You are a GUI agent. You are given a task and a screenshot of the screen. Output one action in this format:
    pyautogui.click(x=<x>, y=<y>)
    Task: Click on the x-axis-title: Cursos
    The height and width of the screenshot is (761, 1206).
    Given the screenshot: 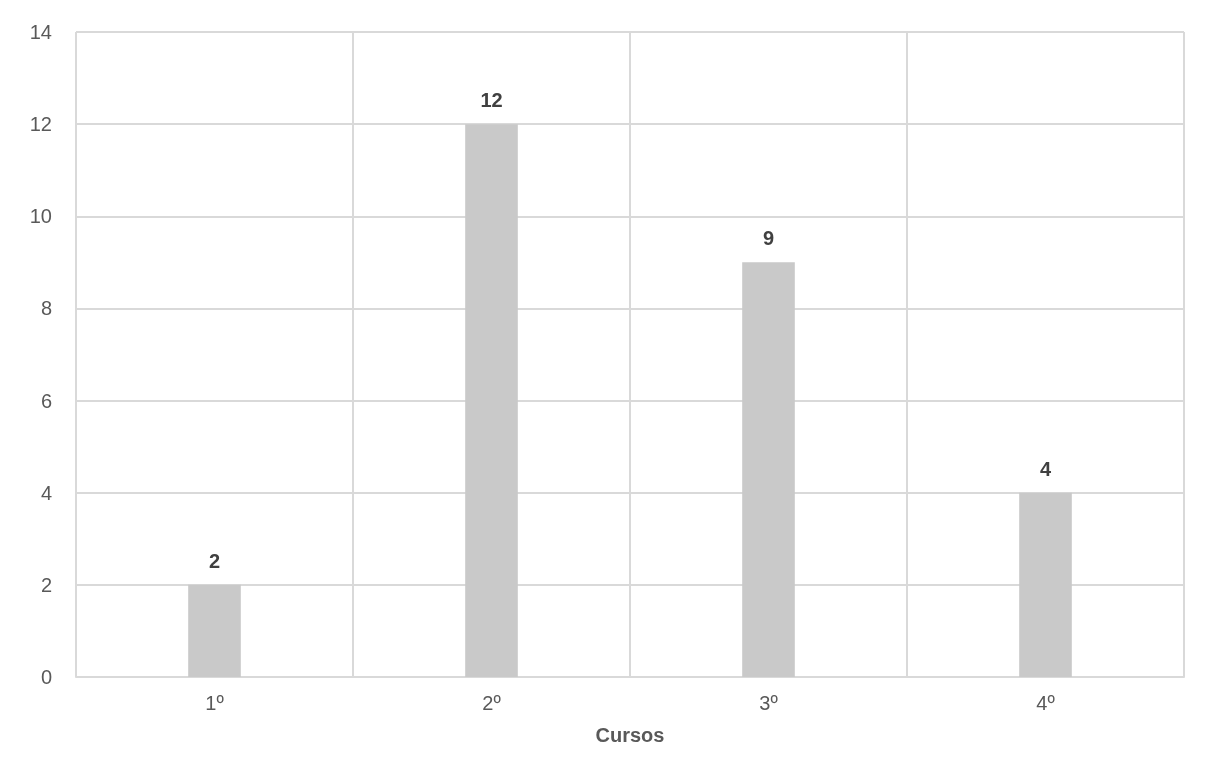 What is the action you would take?
    pyautogui.click(x=630, y=735)
    